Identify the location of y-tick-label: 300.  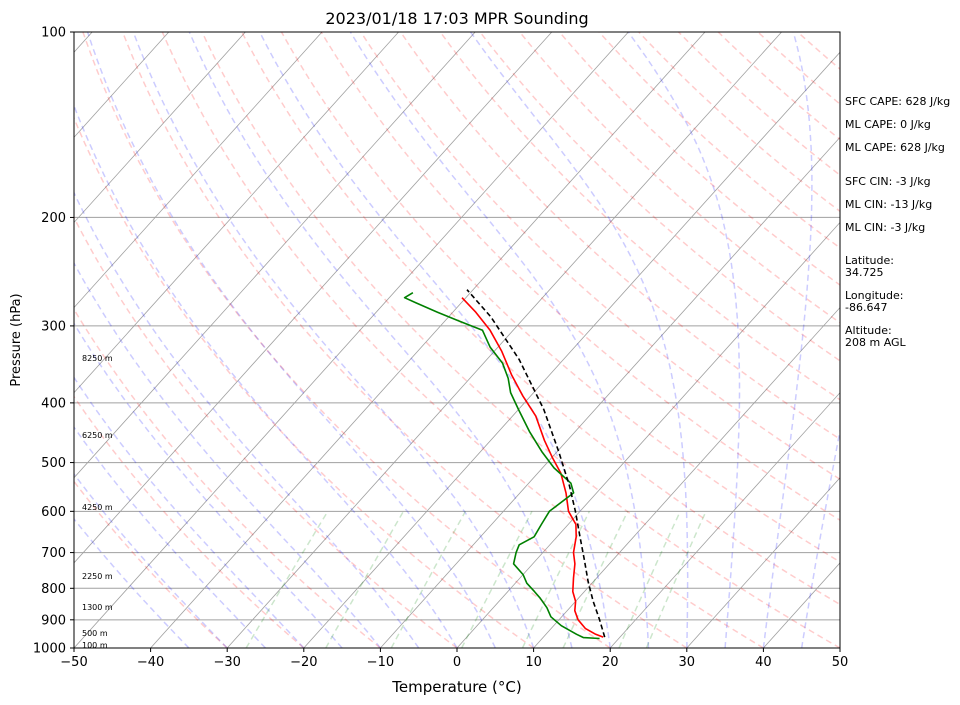
(53, 326).